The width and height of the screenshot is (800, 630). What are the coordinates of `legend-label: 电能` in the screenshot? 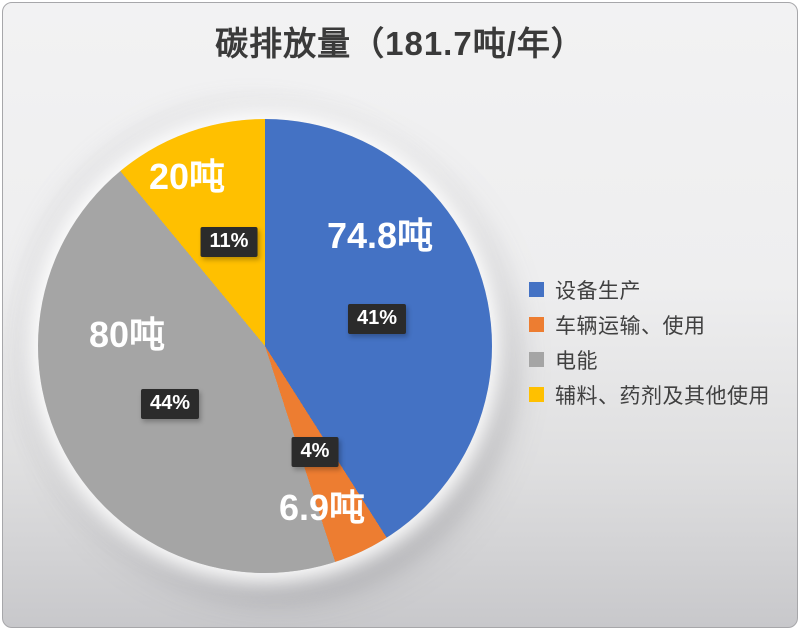 It's located at (576, 361).